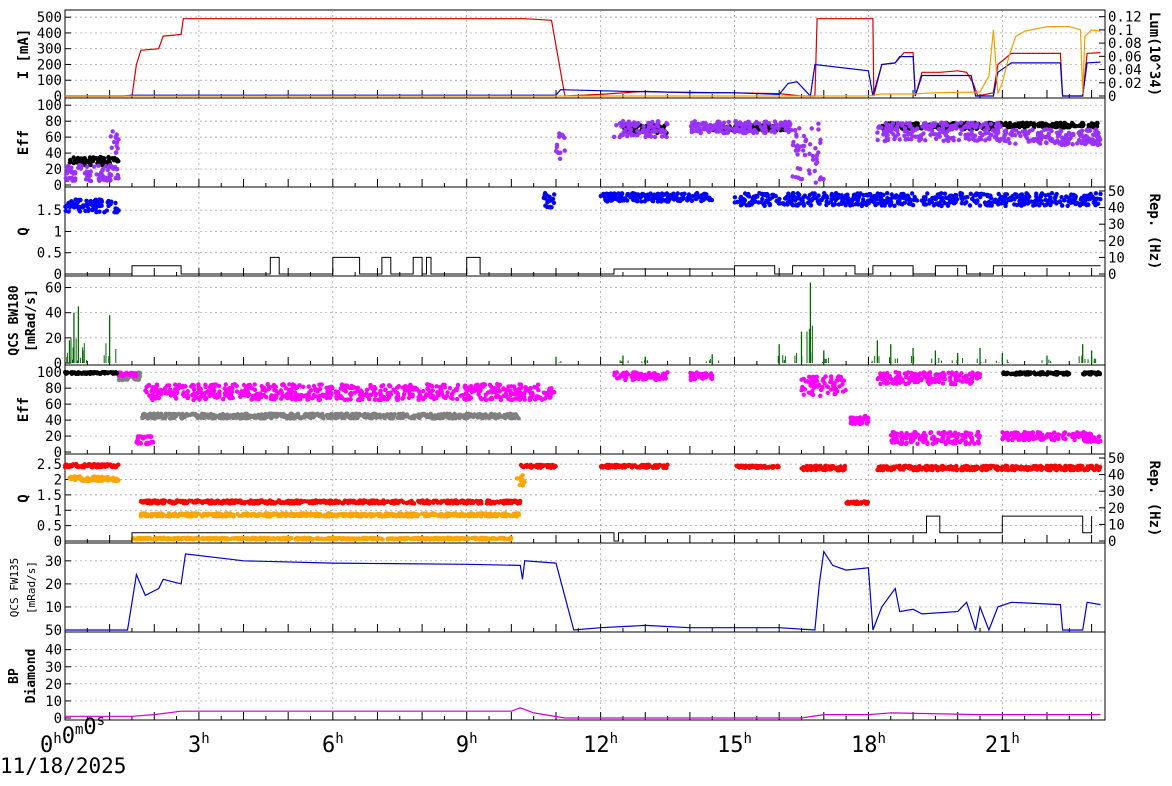 This screenshot has width=1172, height=786. Describe the element at coordinates (53, 122) in the screenshot. I see `y-tick-label: 80` at that location.